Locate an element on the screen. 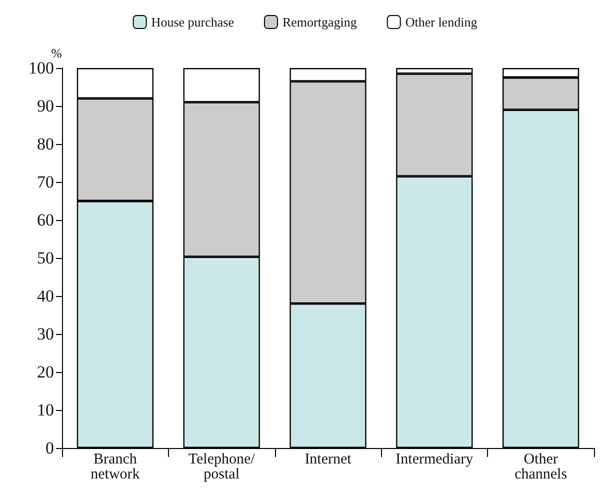 The image size is (610, 494). y-tick-label: 30 is located at coordinates (45, 334).